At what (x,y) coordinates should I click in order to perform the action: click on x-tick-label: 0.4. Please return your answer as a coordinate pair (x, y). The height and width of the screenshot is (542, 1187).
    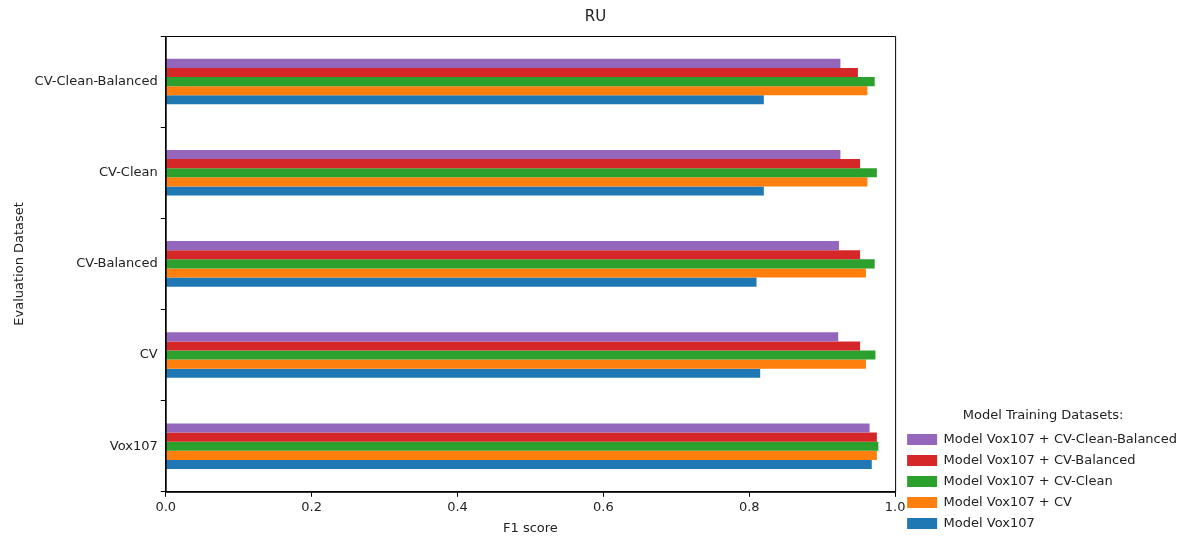
    Looking at the image, I should click on (457, 506).